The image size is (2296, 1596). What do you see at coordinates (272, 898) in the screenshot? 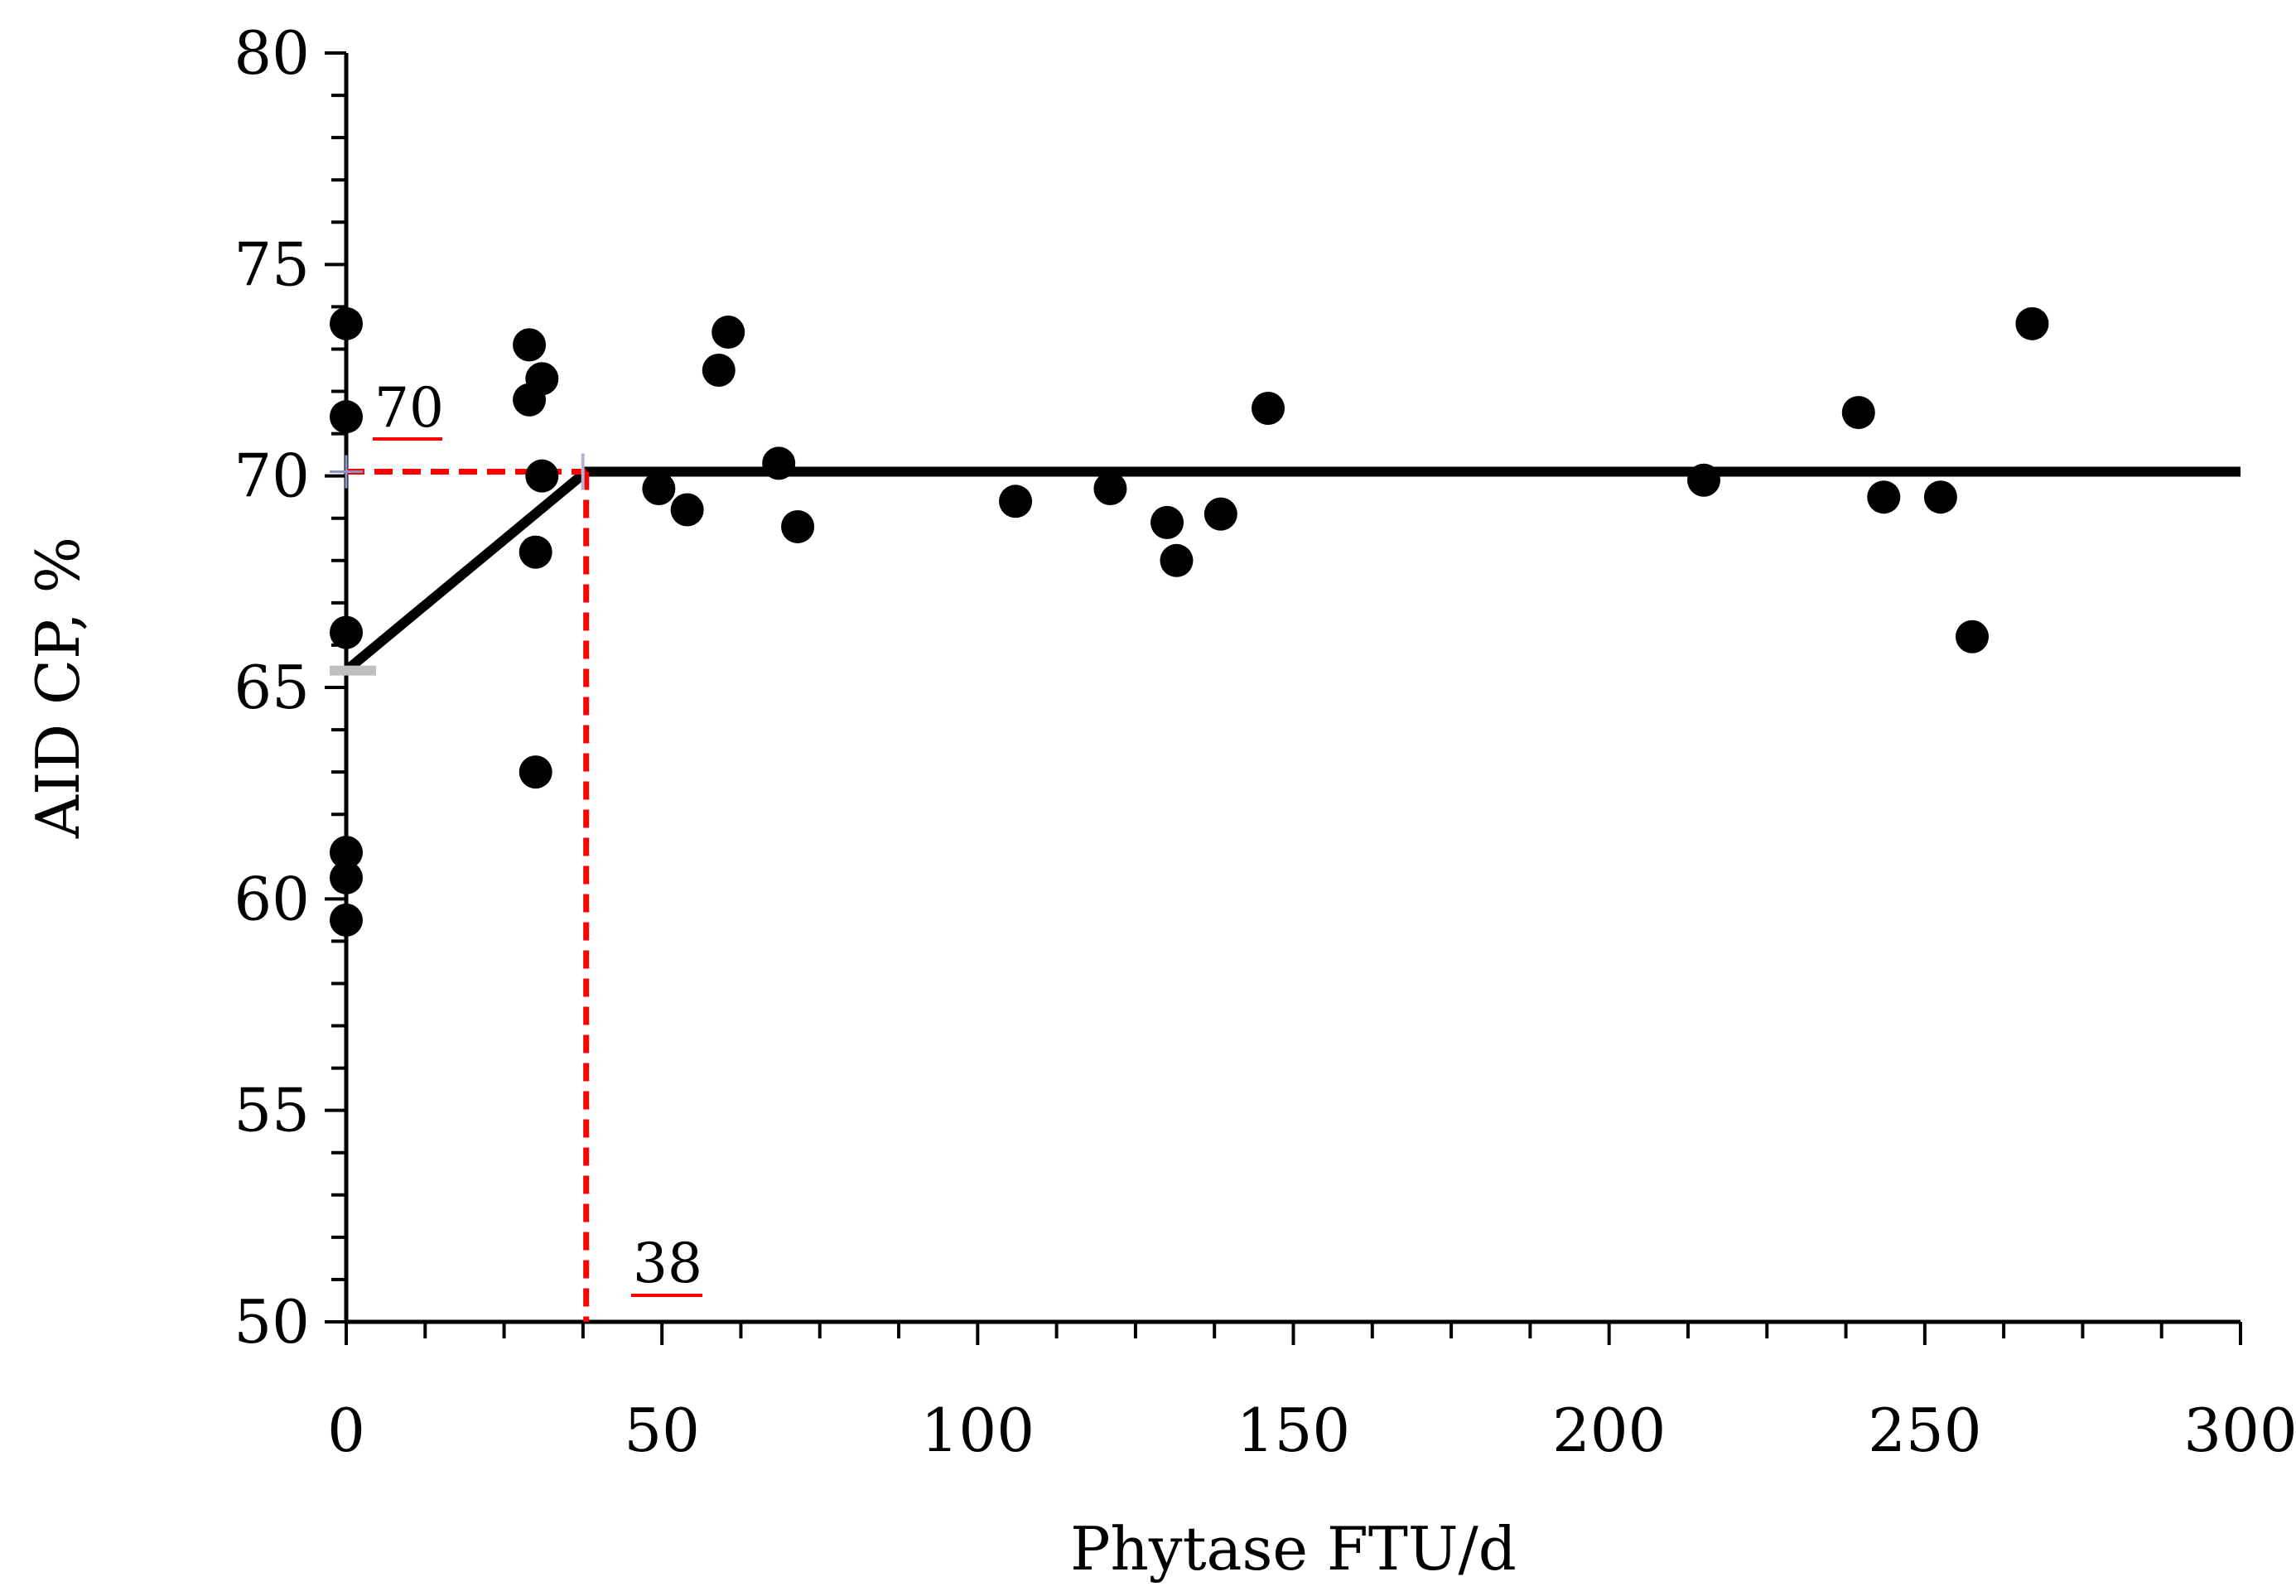
I see `y-tick-label: 60` at bounding box center [272, 898].